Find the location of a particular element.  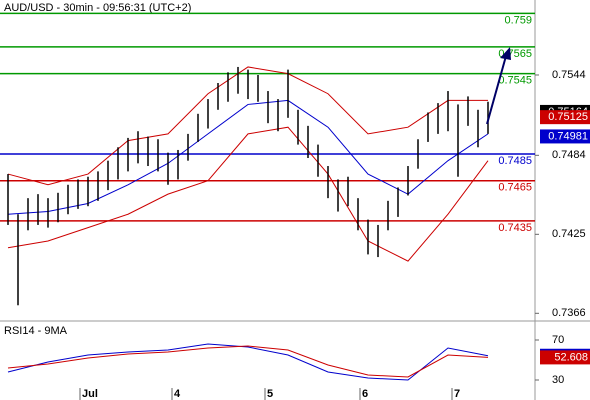

x-tick-label: Jul is located at coordinates (90, 394).